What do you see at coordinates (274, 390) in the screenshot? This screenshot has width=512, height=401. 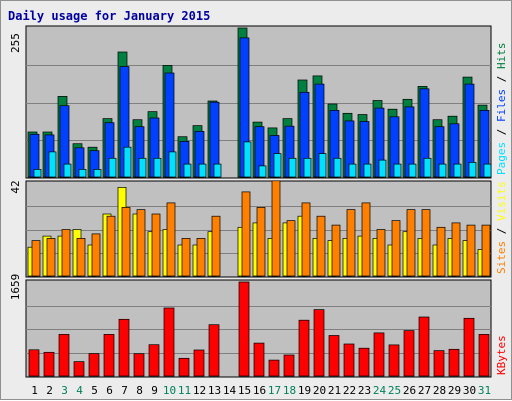 I see `x-tick-label-day-17: 17` at bounding box center [274, 390].